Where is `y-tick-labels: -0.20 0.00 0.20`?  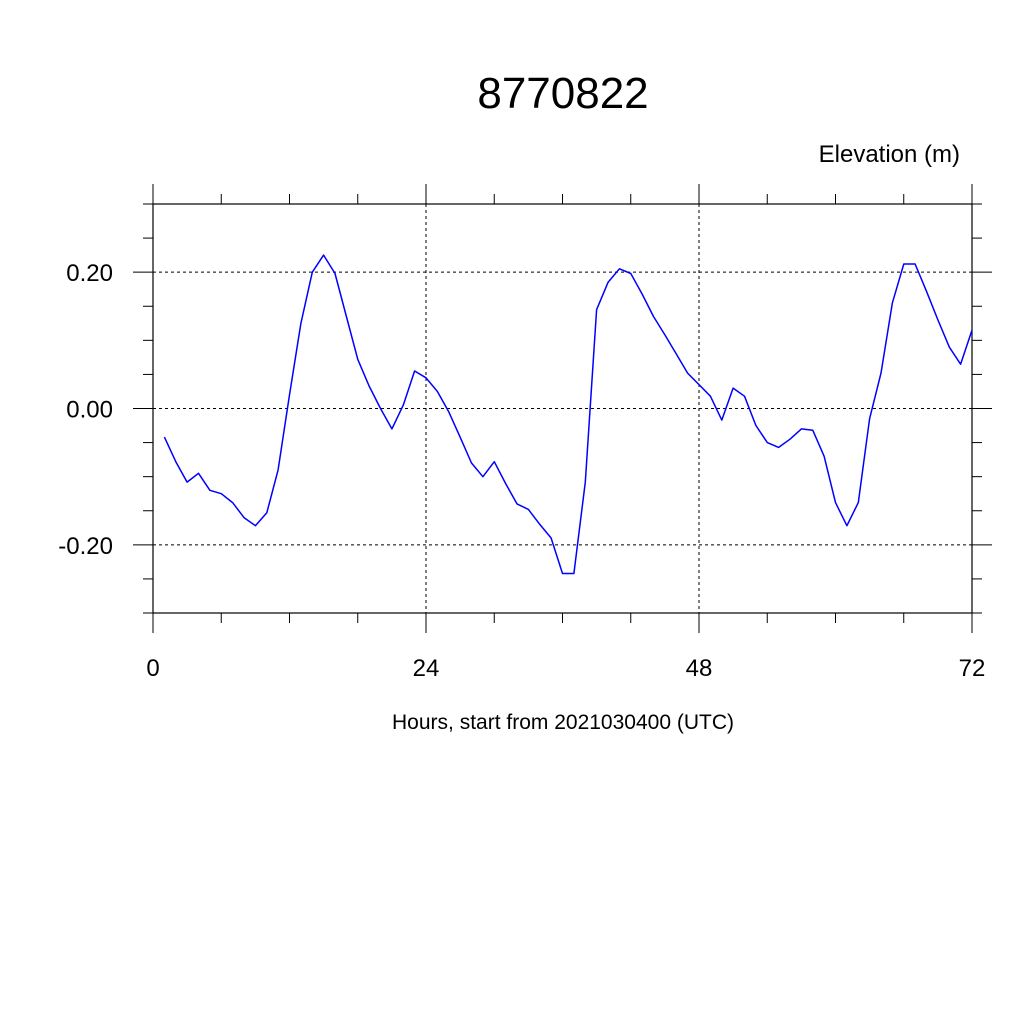 y-tick-labels: -0.20 0.00 0.20 is located at coordinates (85, 410).